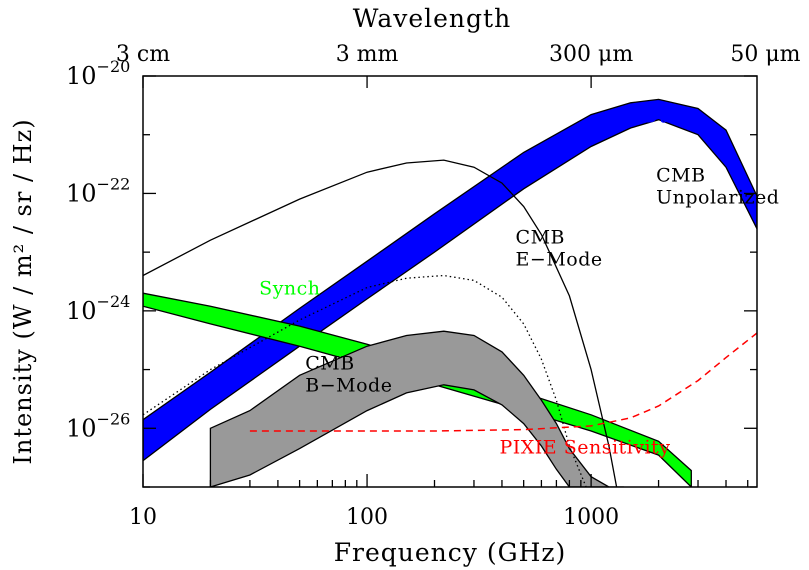 The image size is (809, 570). Describe the element at coordinates (432, 18) in the screenshot. I see `top-axis-title: Wavelength` at that location.